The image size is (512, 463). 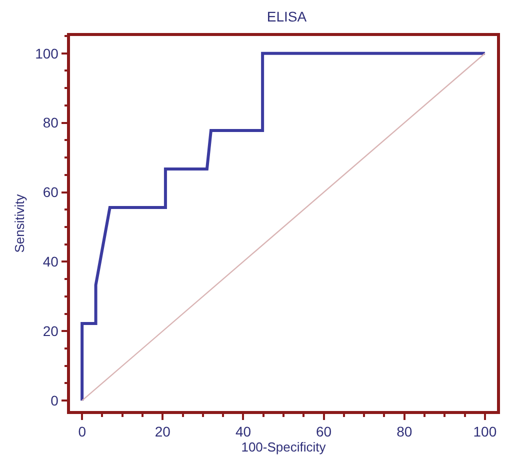 What do you see at coordinates (50, 262) in the screenshot?
I see `y-tick-label: 40` at bounding box center [50, 262].